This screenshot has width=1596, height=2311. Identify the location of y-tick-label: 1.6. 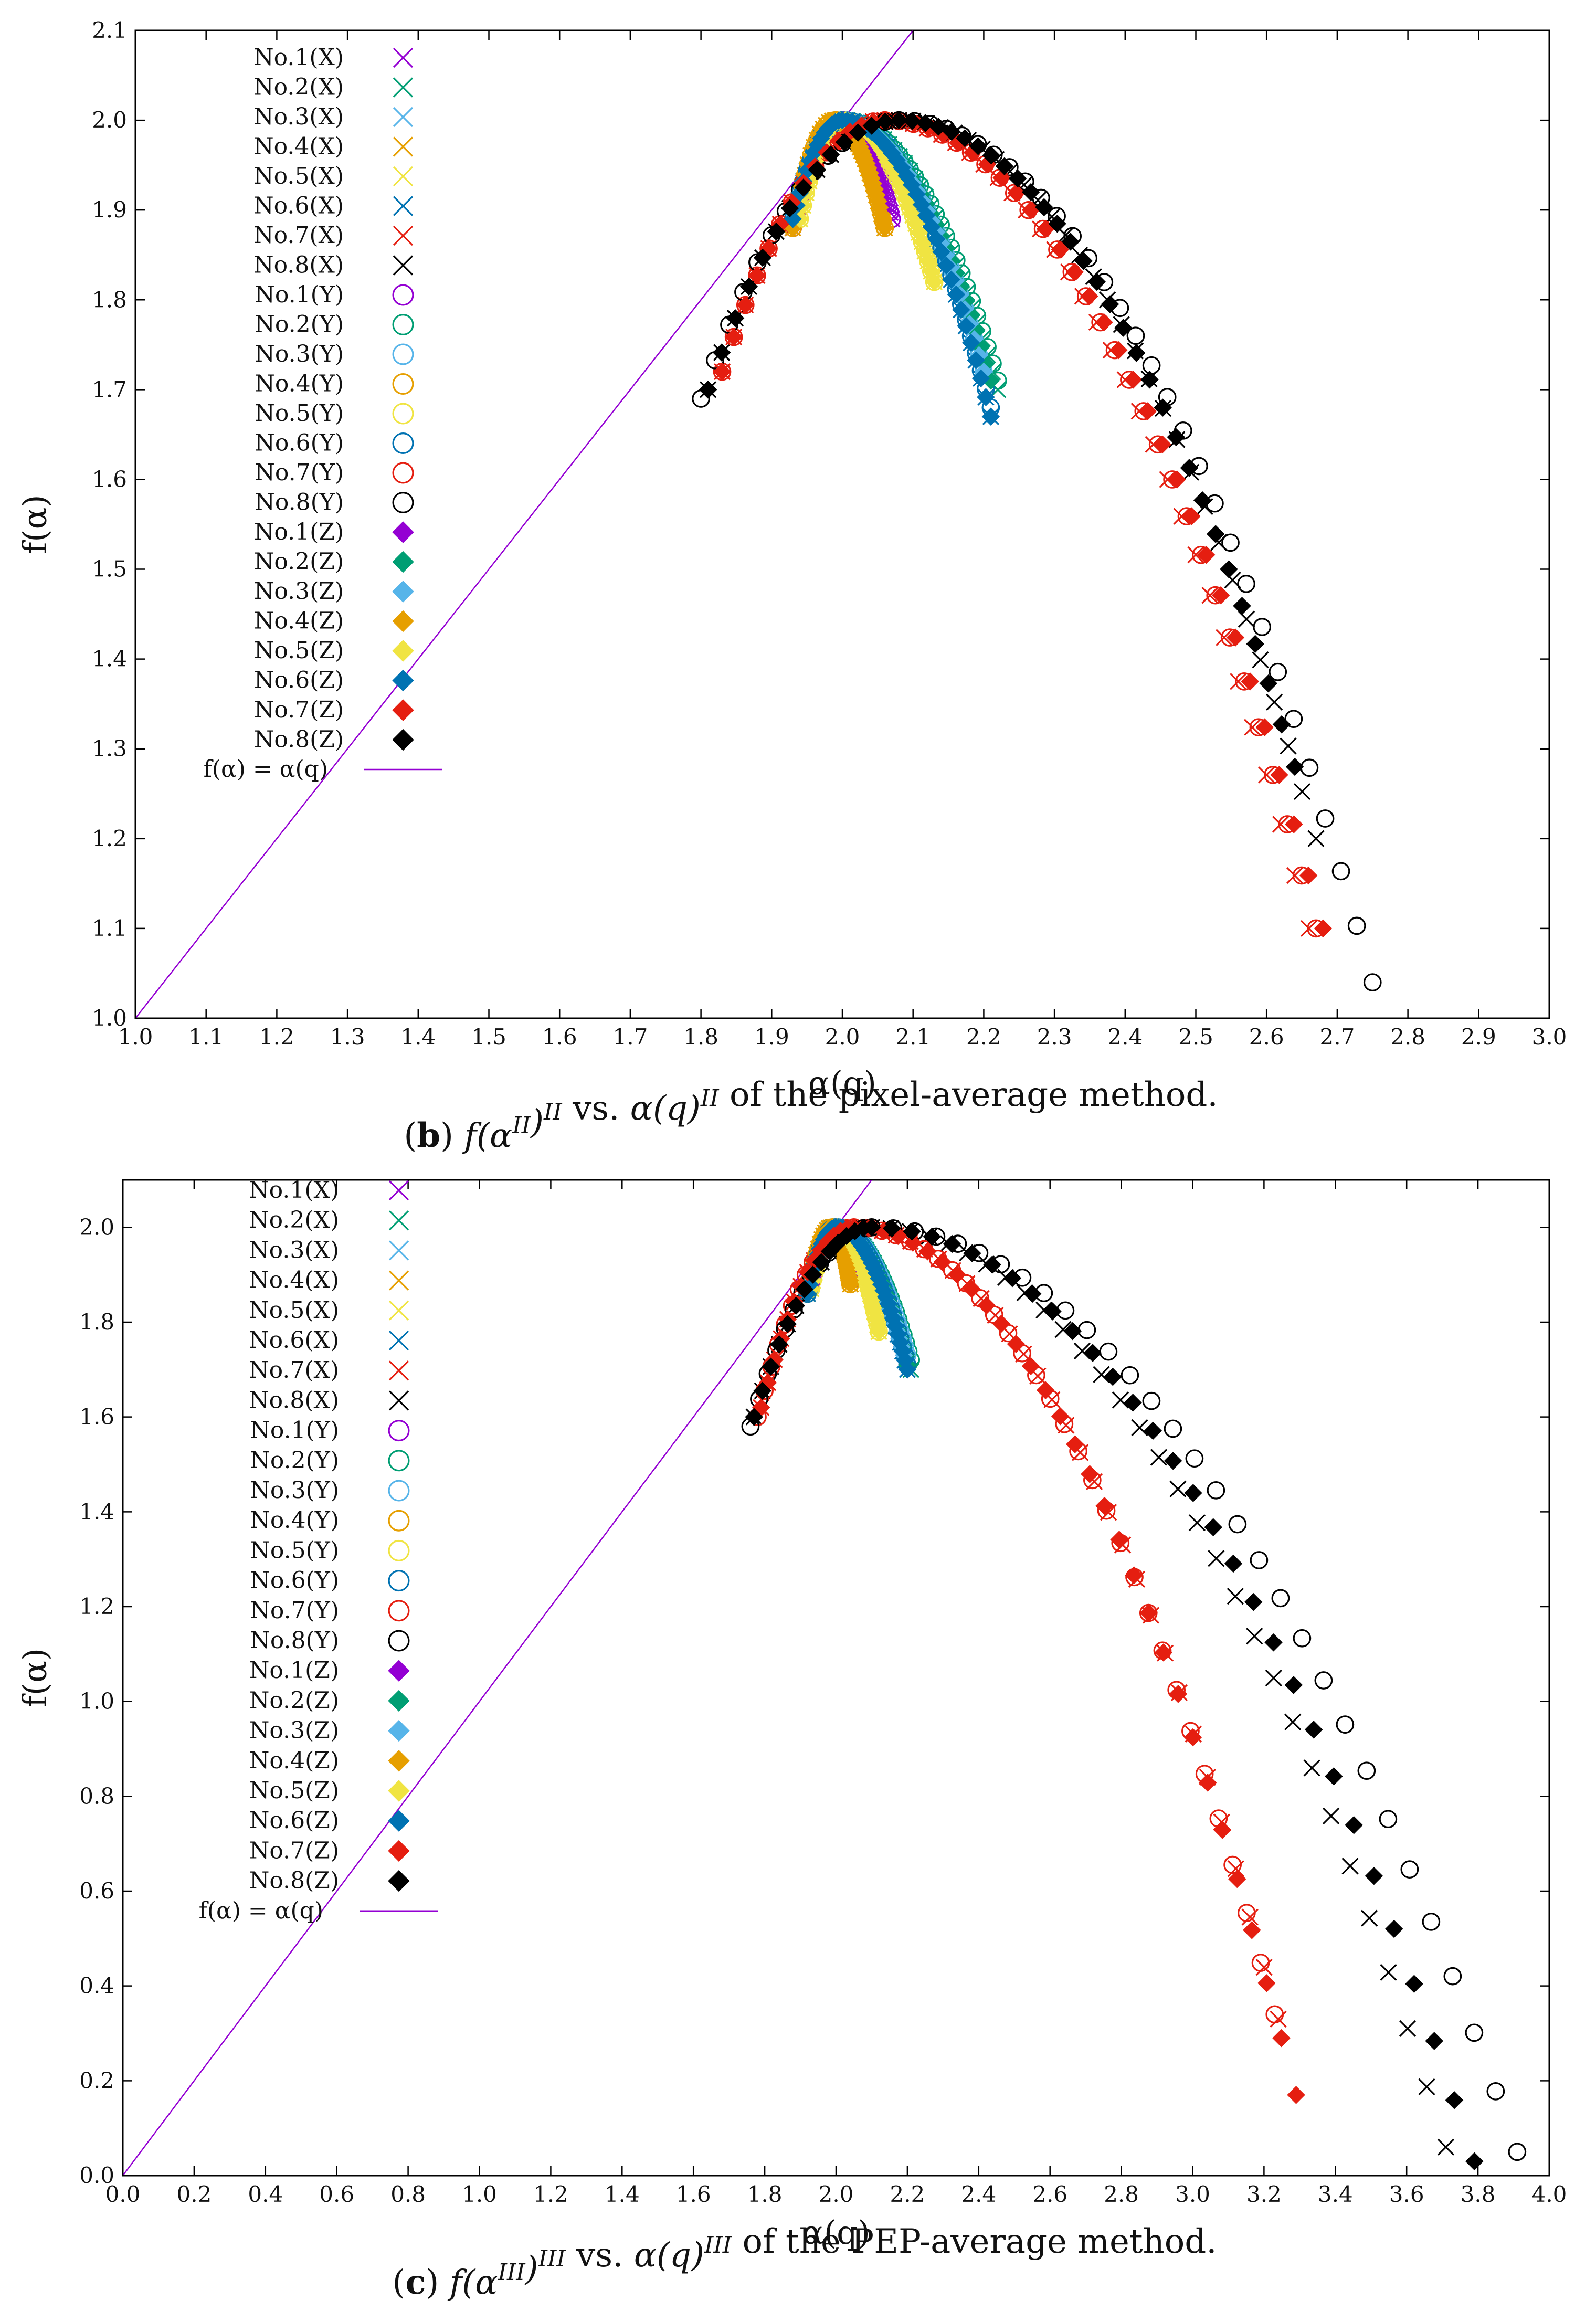
(110, 479).